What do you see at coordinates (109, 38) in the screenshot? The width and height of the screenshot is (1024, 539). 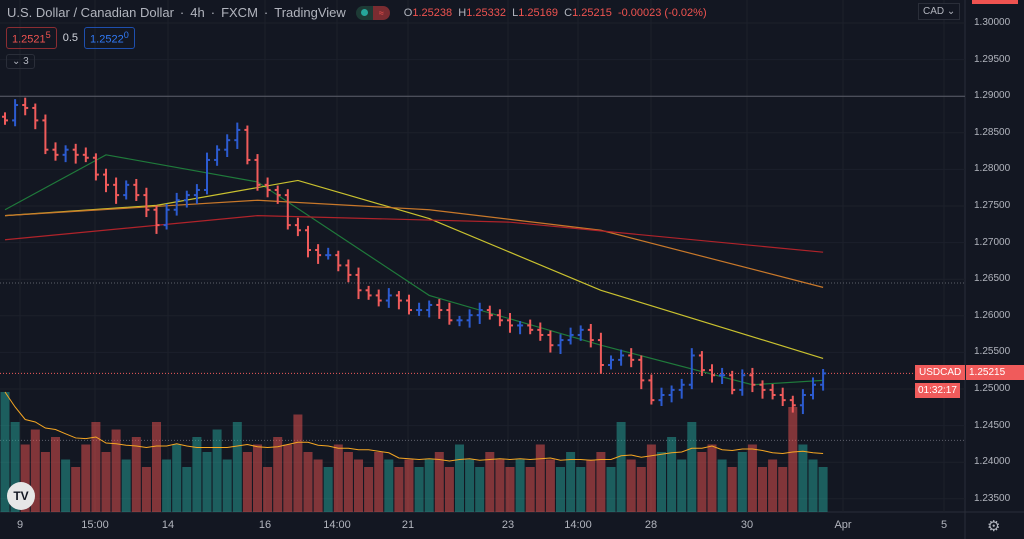 I see `buy-button: 1.25220` at bounding box center [109, 38].